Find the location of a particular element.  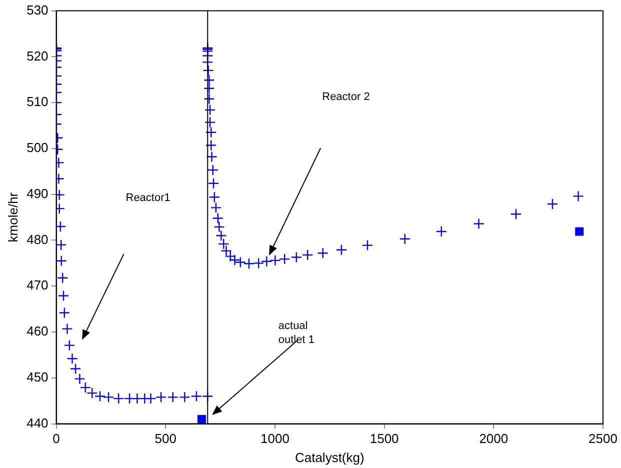

y-tick-label: 470 is located at coordinates (37, 285).